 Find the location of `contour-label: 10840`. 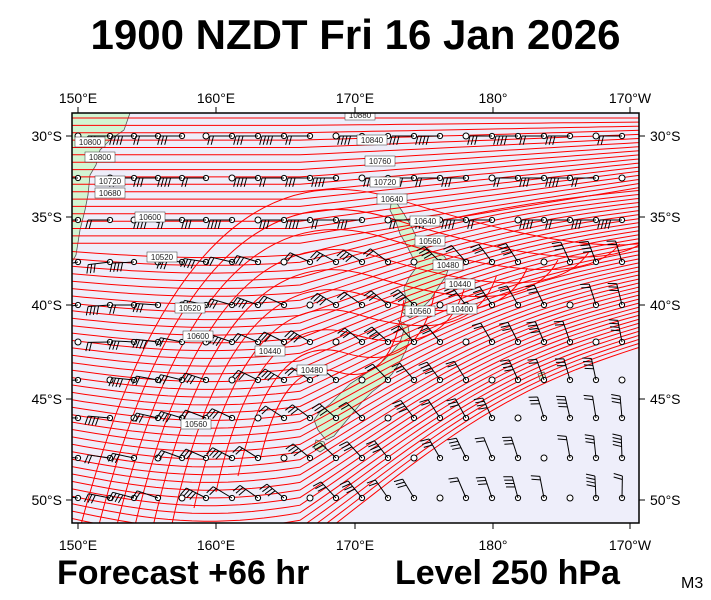

contour-label: 10840 is located at coordinates (372, 140).